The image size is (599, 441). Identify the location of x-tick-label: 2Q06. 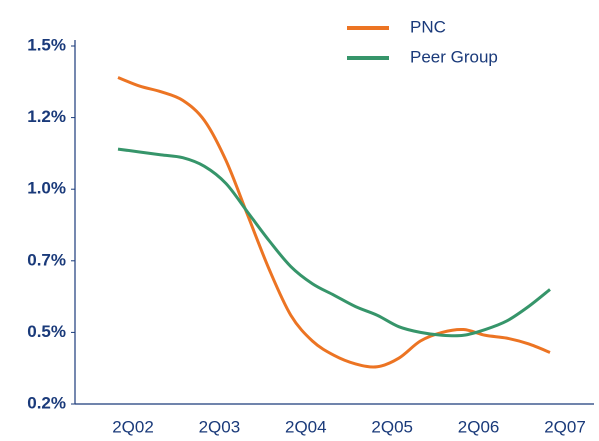
(479, 426).